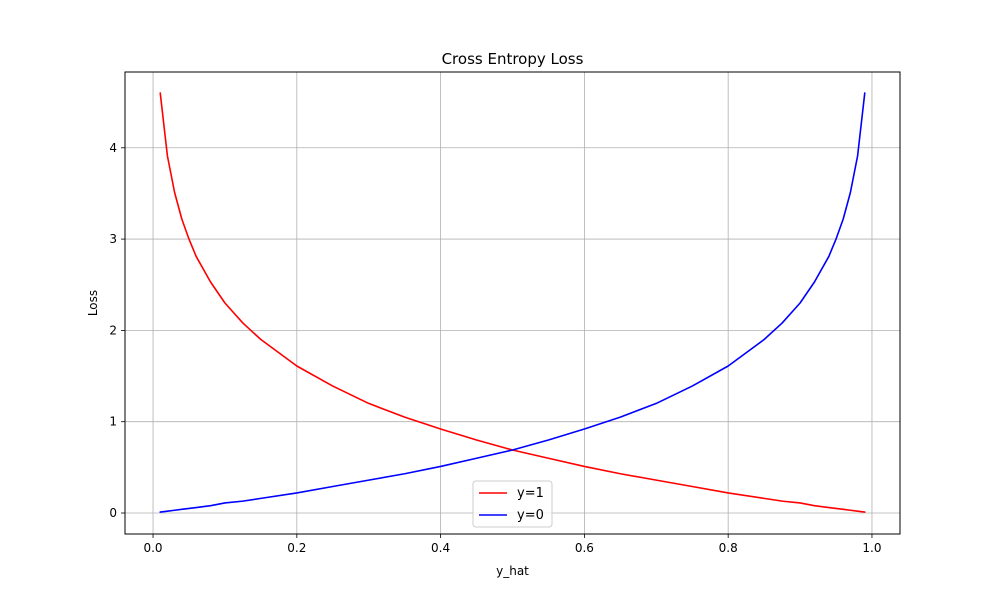  What do you see at coordinates (512, 571) in the screenshot?
I see `x-axis-label: y_hat` at bounding box center [512, 571].